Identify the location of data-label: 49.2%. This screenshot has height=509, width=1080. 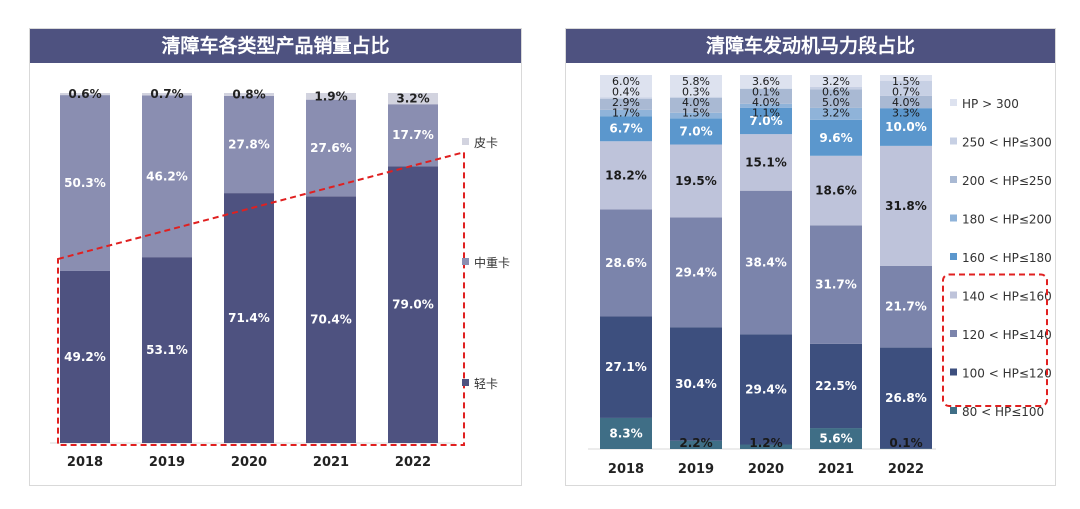
(85, 357).